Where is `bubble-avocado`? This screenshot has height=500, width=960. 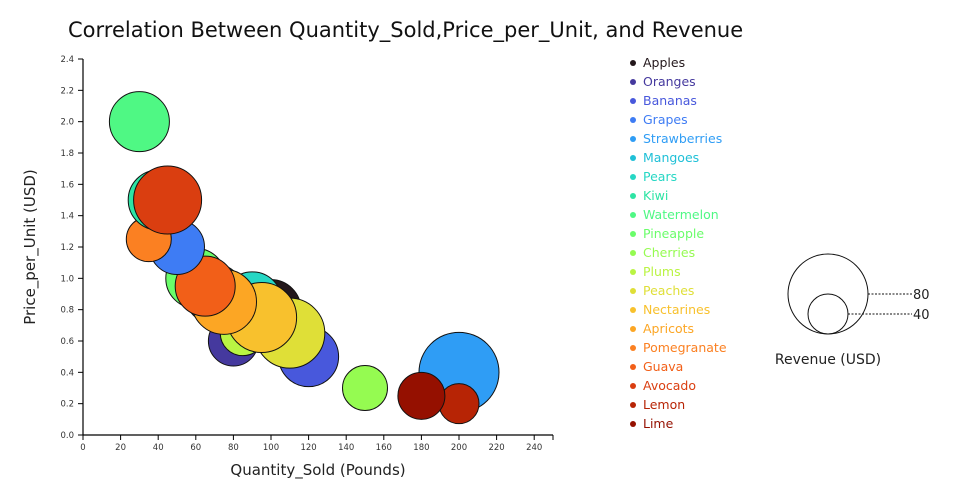
bubble-avocado is located at coordinates (168, 200).